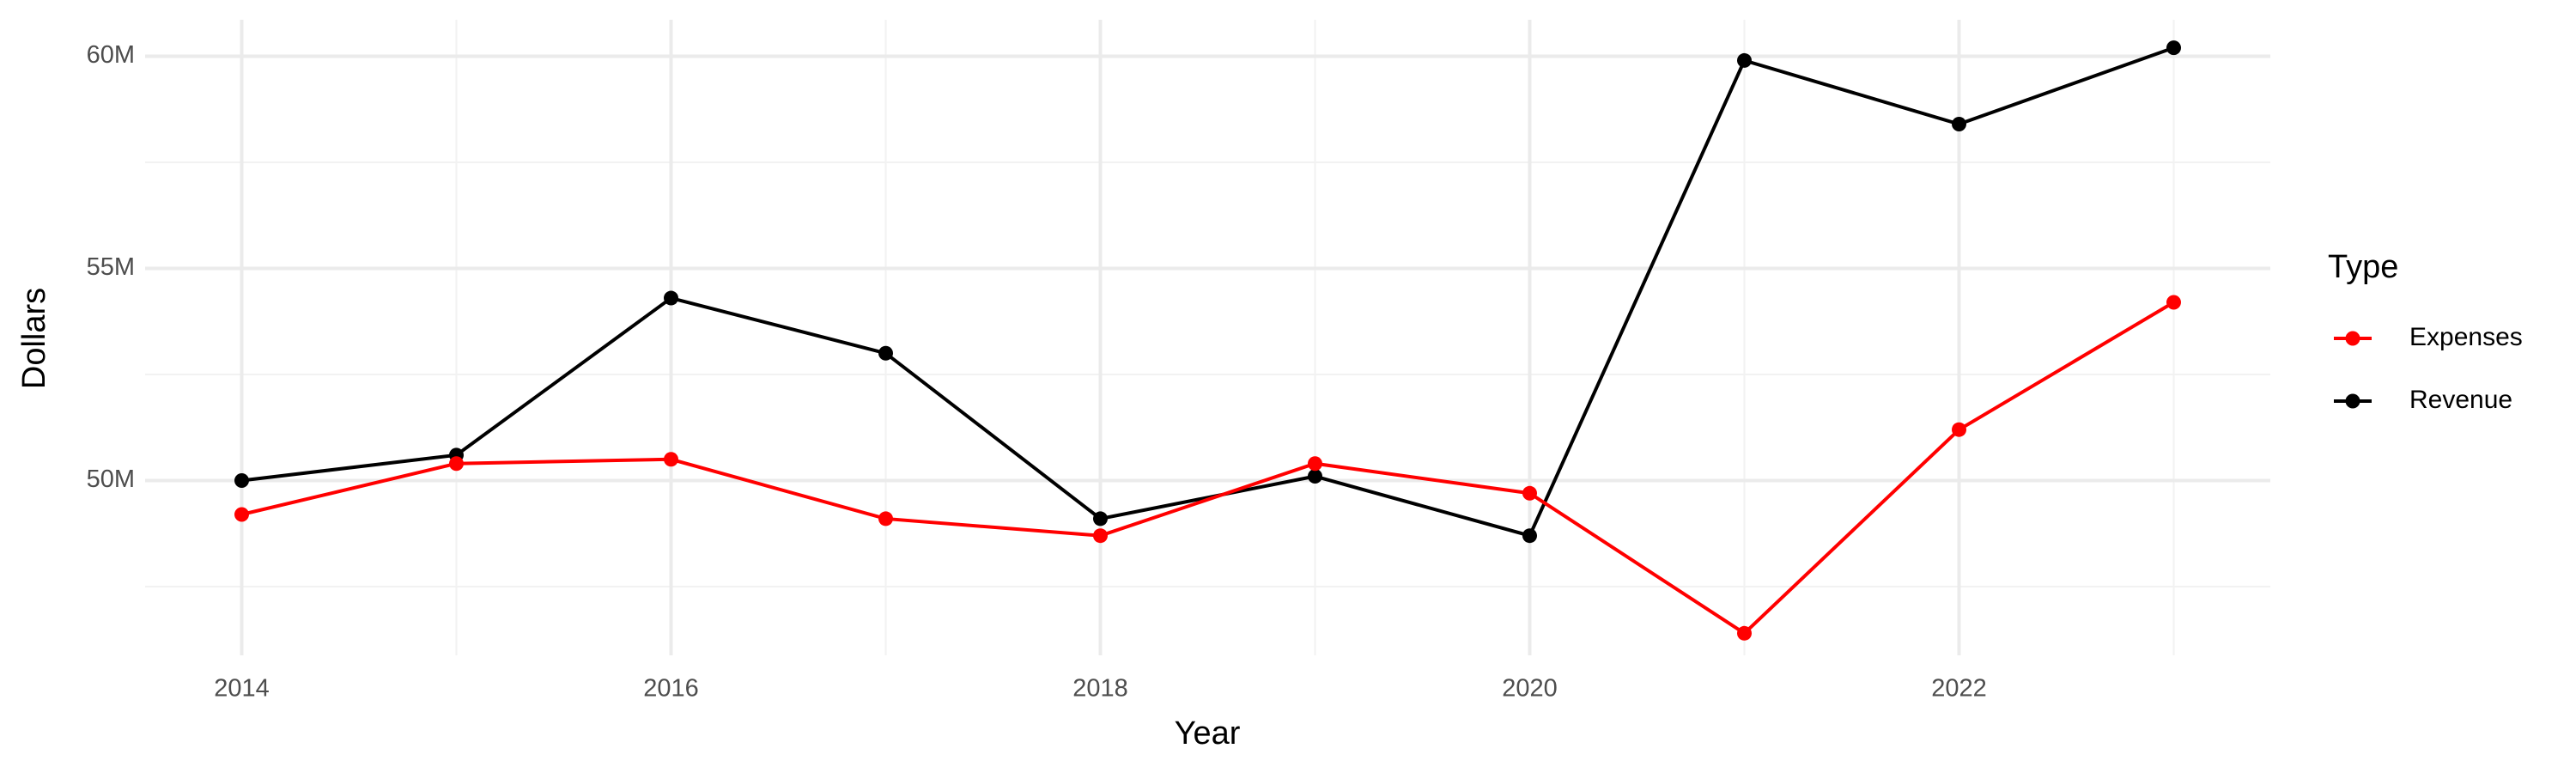  Describe the element at coordinates (2363, 267) in the screenshot. I see `legend-title: Type` at that location.